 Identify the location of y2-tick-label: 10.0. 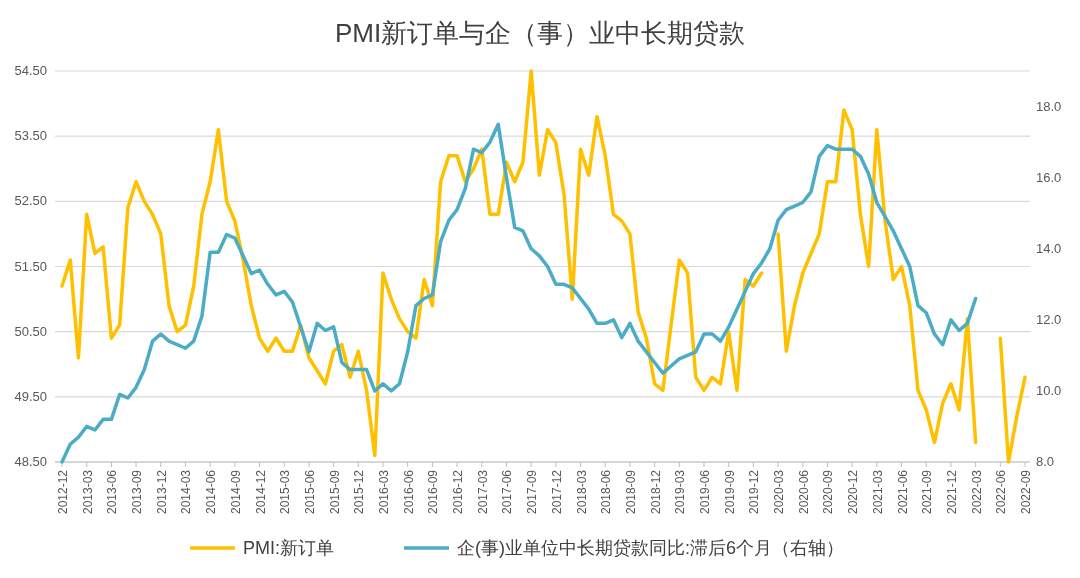
(1049, 390).